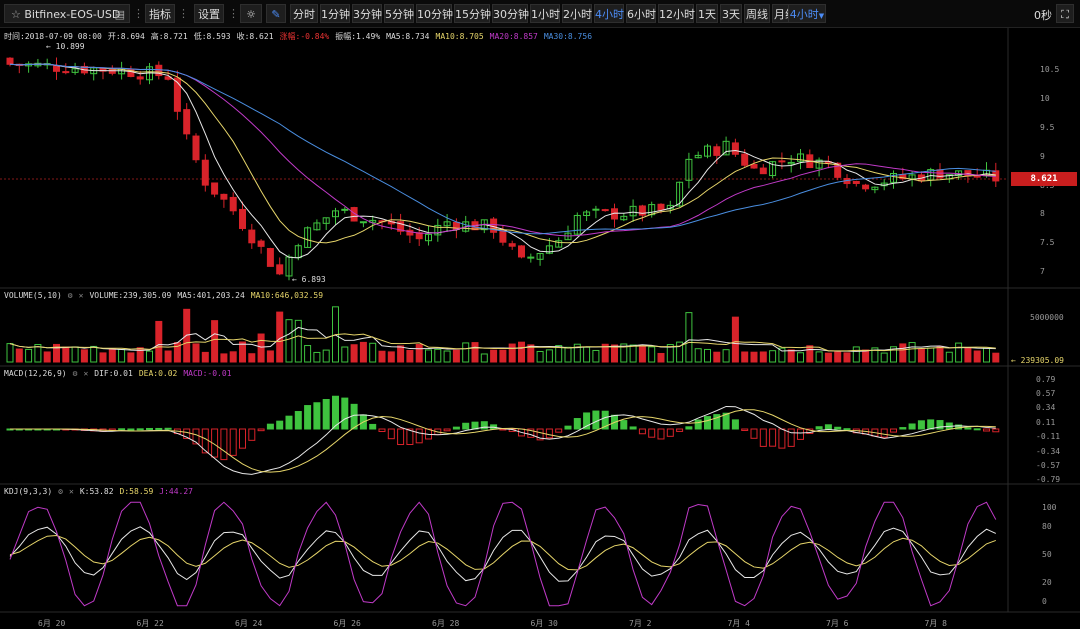 This screenshot has height=629, width=1080. What do you see at coordinates (304, 13) in the screenshot?
I see `interval-button-0: 分时` at bounding box center [304, 13].